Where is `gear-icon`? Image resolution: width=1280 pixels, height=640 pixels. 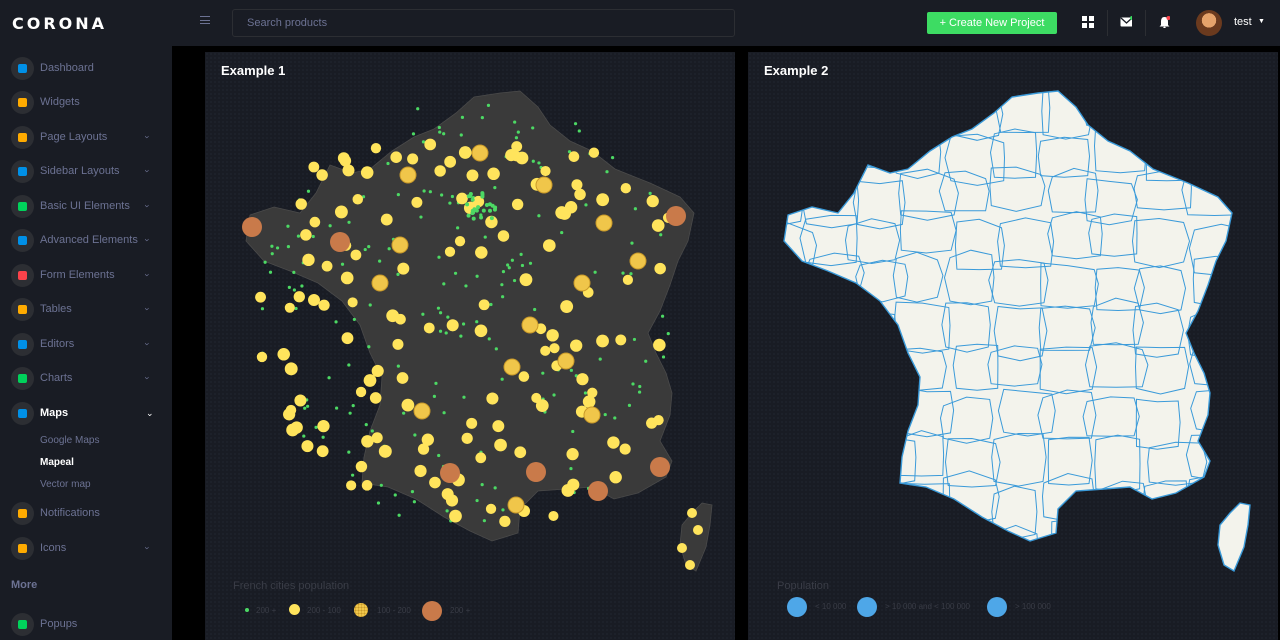
gear-icon is located at coordinates (22, 240).